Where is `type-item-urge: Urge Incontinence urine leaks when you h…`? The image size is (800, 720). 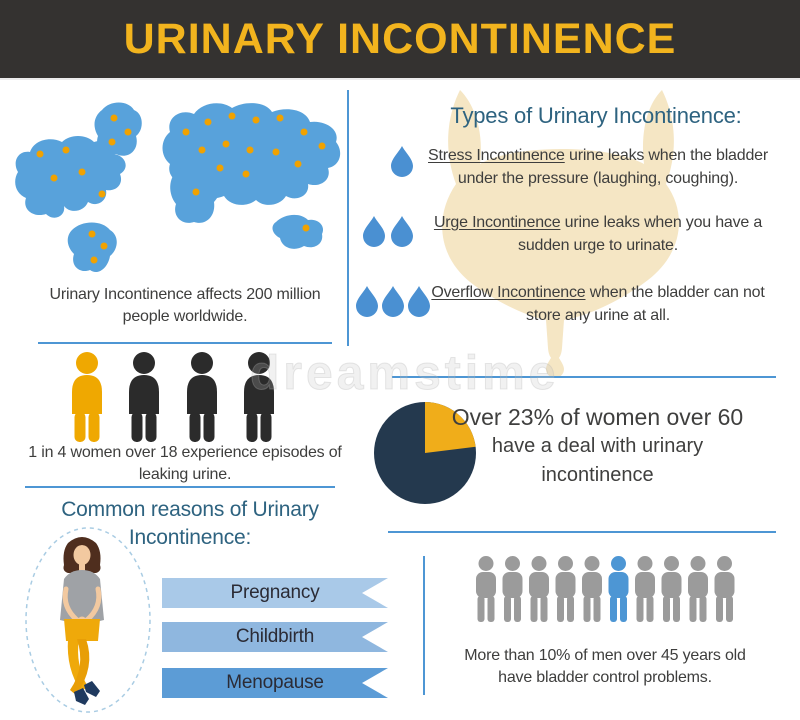
type-item-urge: Urge Incontinence urine leaks when you h… is located at coordinates (598, 234).